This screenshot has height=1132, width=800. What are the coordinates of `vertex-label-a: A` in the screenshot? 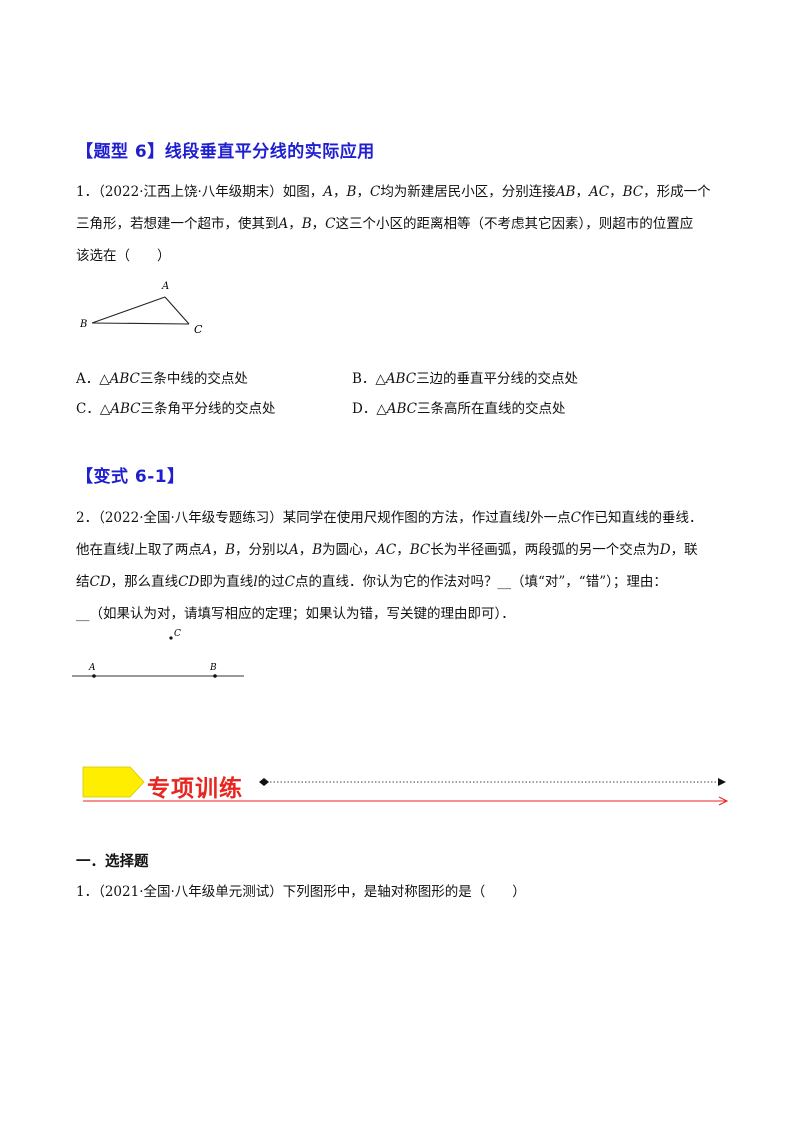 It's located at (165, 286).